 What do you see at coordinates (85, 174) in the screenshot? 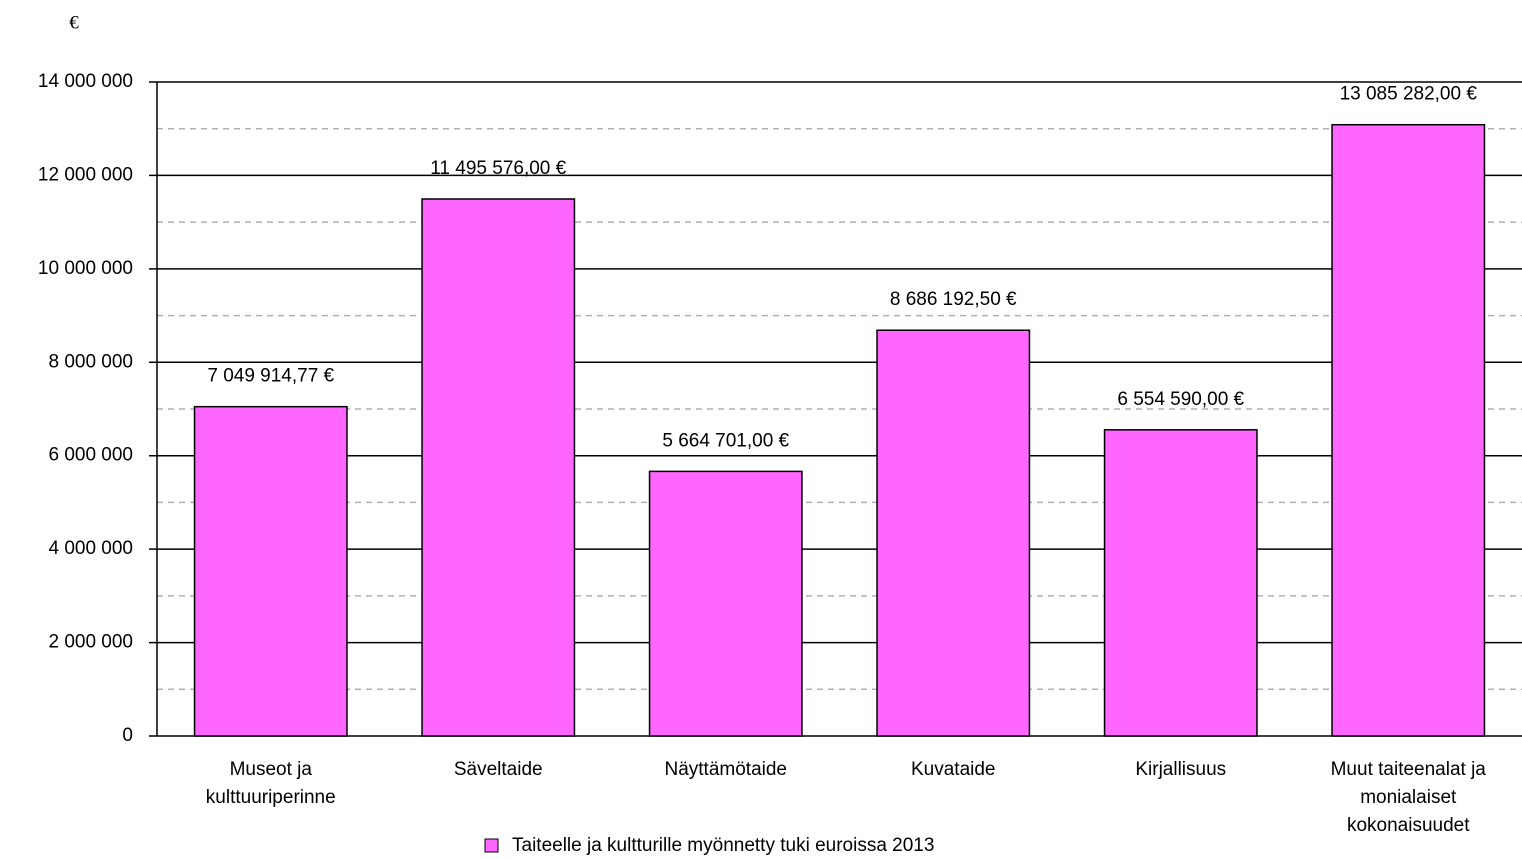
I see `y-tick-label: 12 000 000` at bounding box center [85, 174].